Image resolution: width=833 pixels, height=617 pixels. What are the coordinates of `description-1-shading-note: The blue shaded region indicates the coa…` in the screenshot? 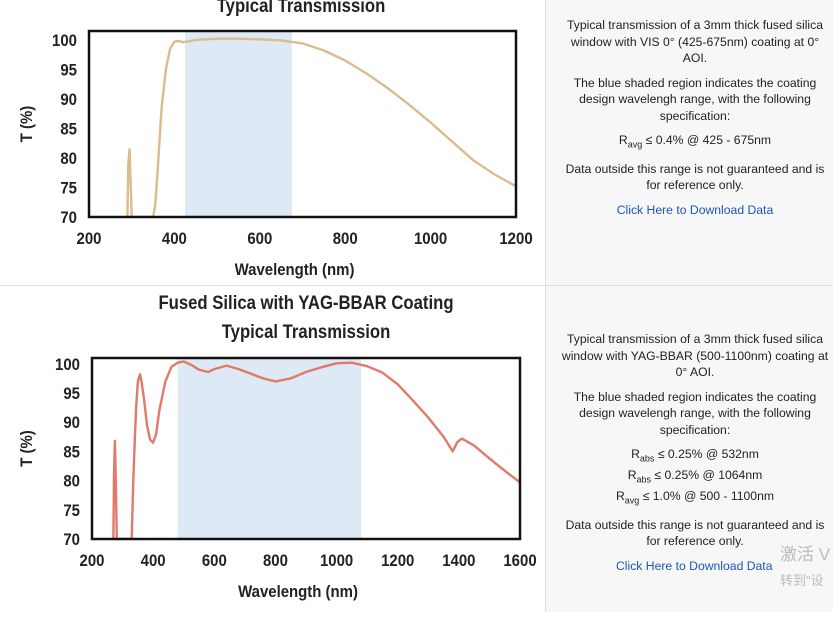 It's located at (695, 99).